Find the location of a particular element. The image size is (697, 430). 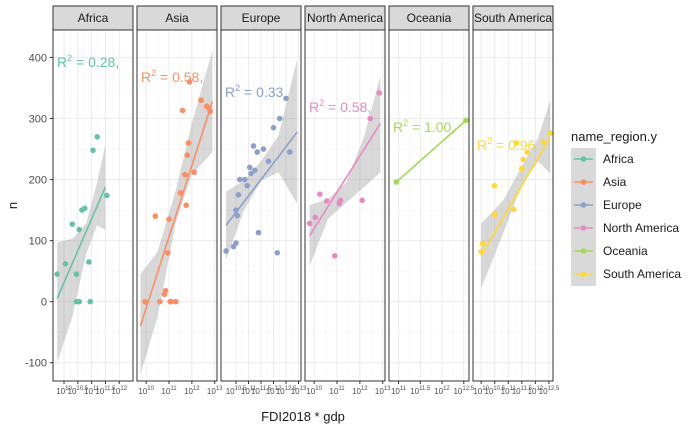

x-axis-title: FDI2018 * gdp is located at coordinates (303, 416).